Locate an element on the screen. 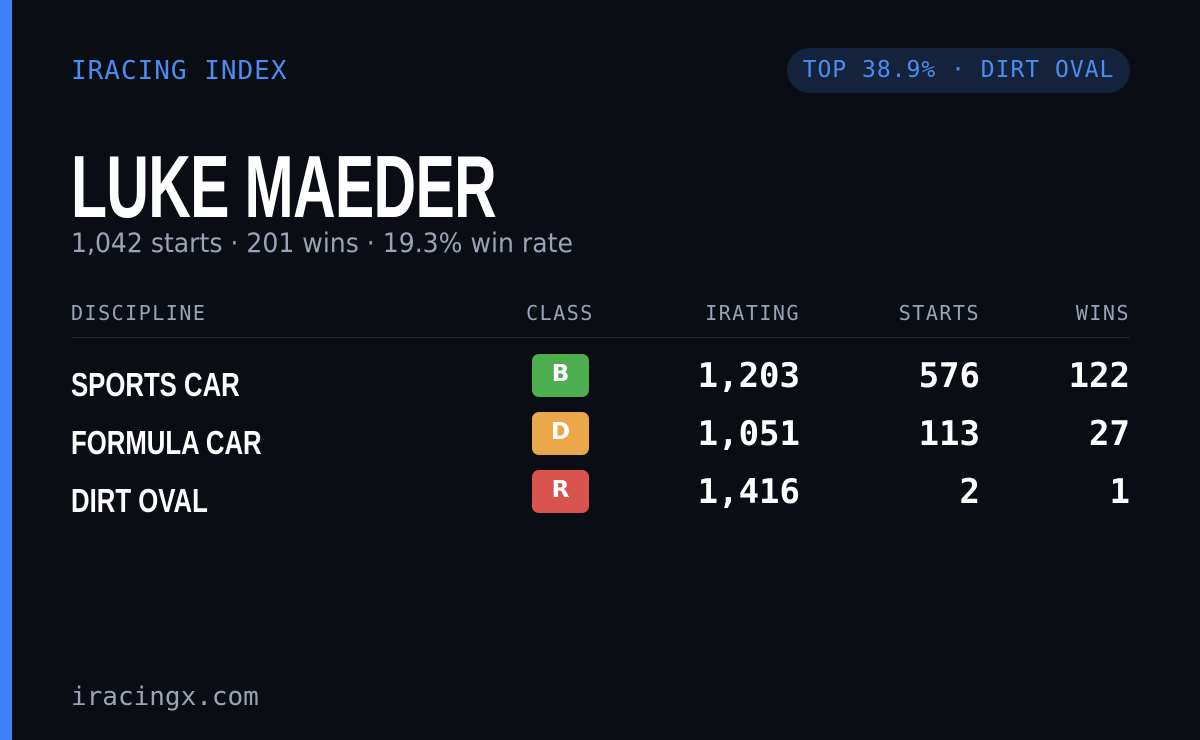  column-header: STARTS is located at coordinates (939, 313).